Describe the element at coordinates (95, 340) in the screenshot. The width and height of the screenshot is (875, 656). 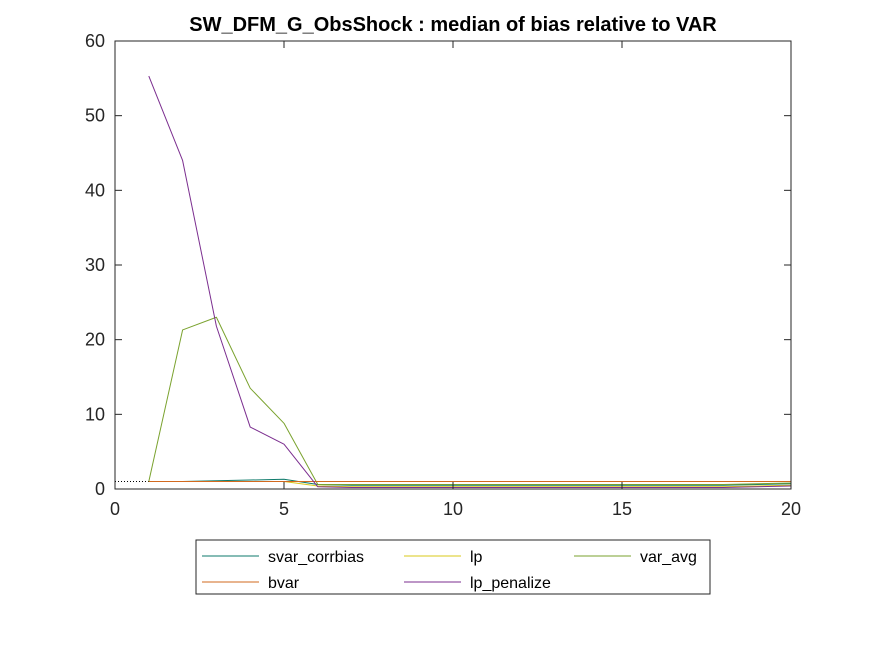
I see `y-tick-label: 20` at that location.